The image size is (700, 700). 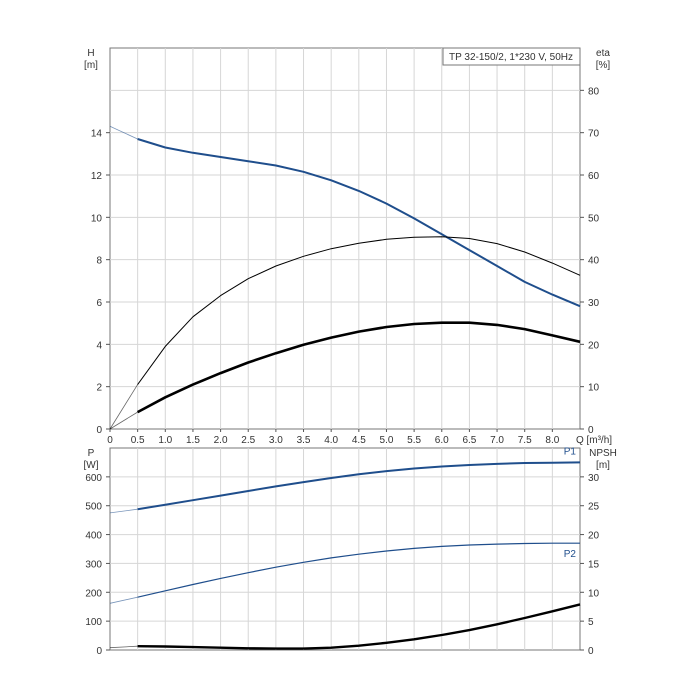 I want to click on y-right-tick-label: 50, so click(x=594, y=218).